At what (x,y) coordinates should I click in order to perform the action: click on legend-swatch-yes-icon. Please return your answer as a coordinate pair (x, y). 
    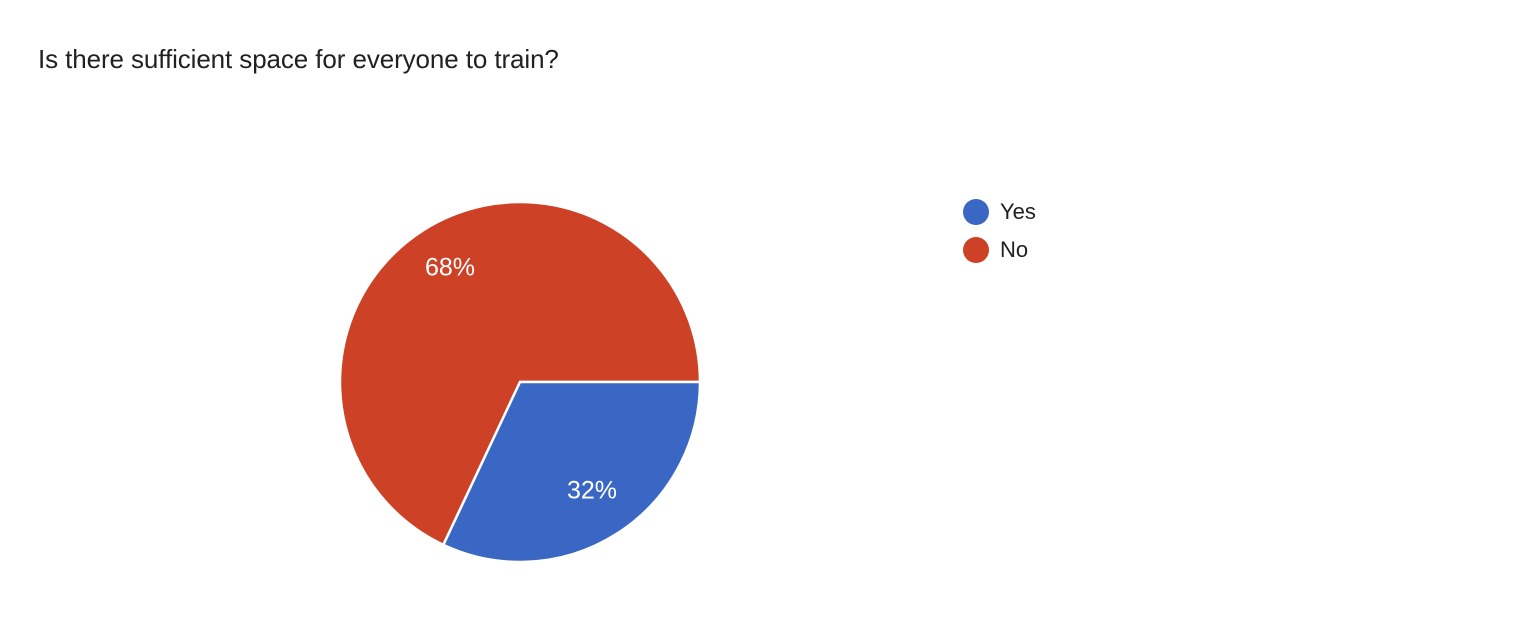
    Looking at the image, I should click on (976, 212).